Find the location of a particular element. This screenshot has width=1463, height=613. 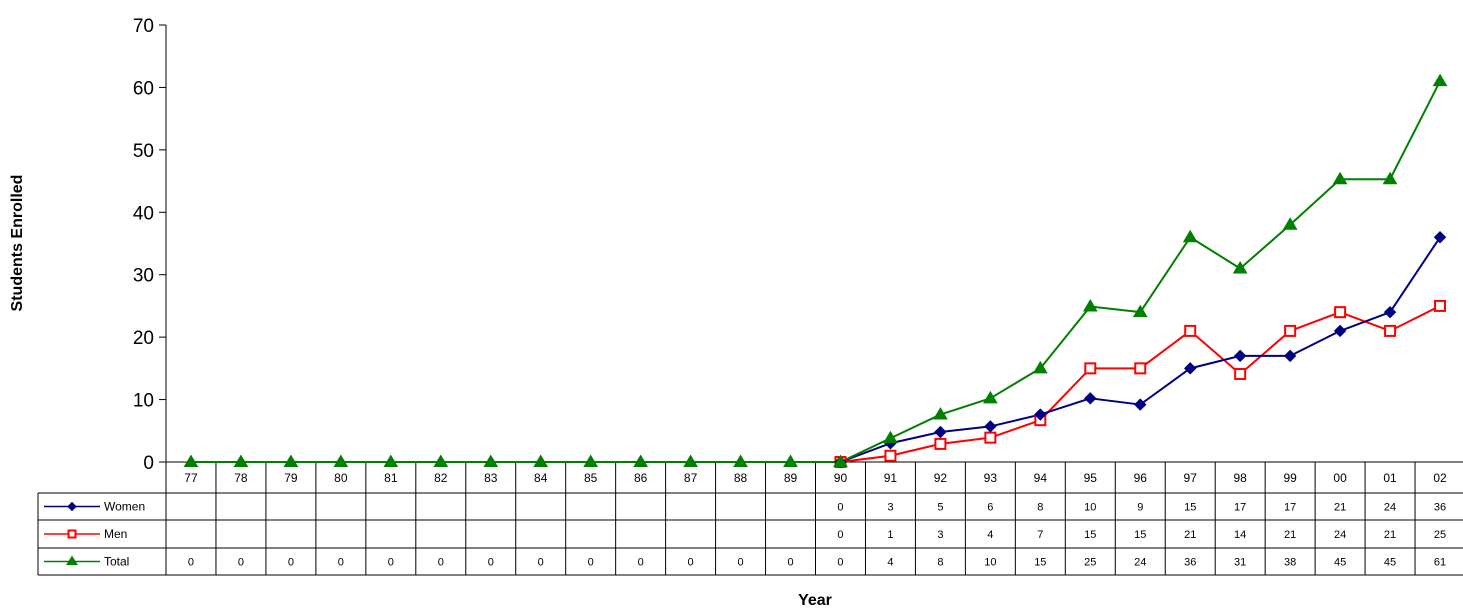

men-line is located at coordinates (1140, 384).